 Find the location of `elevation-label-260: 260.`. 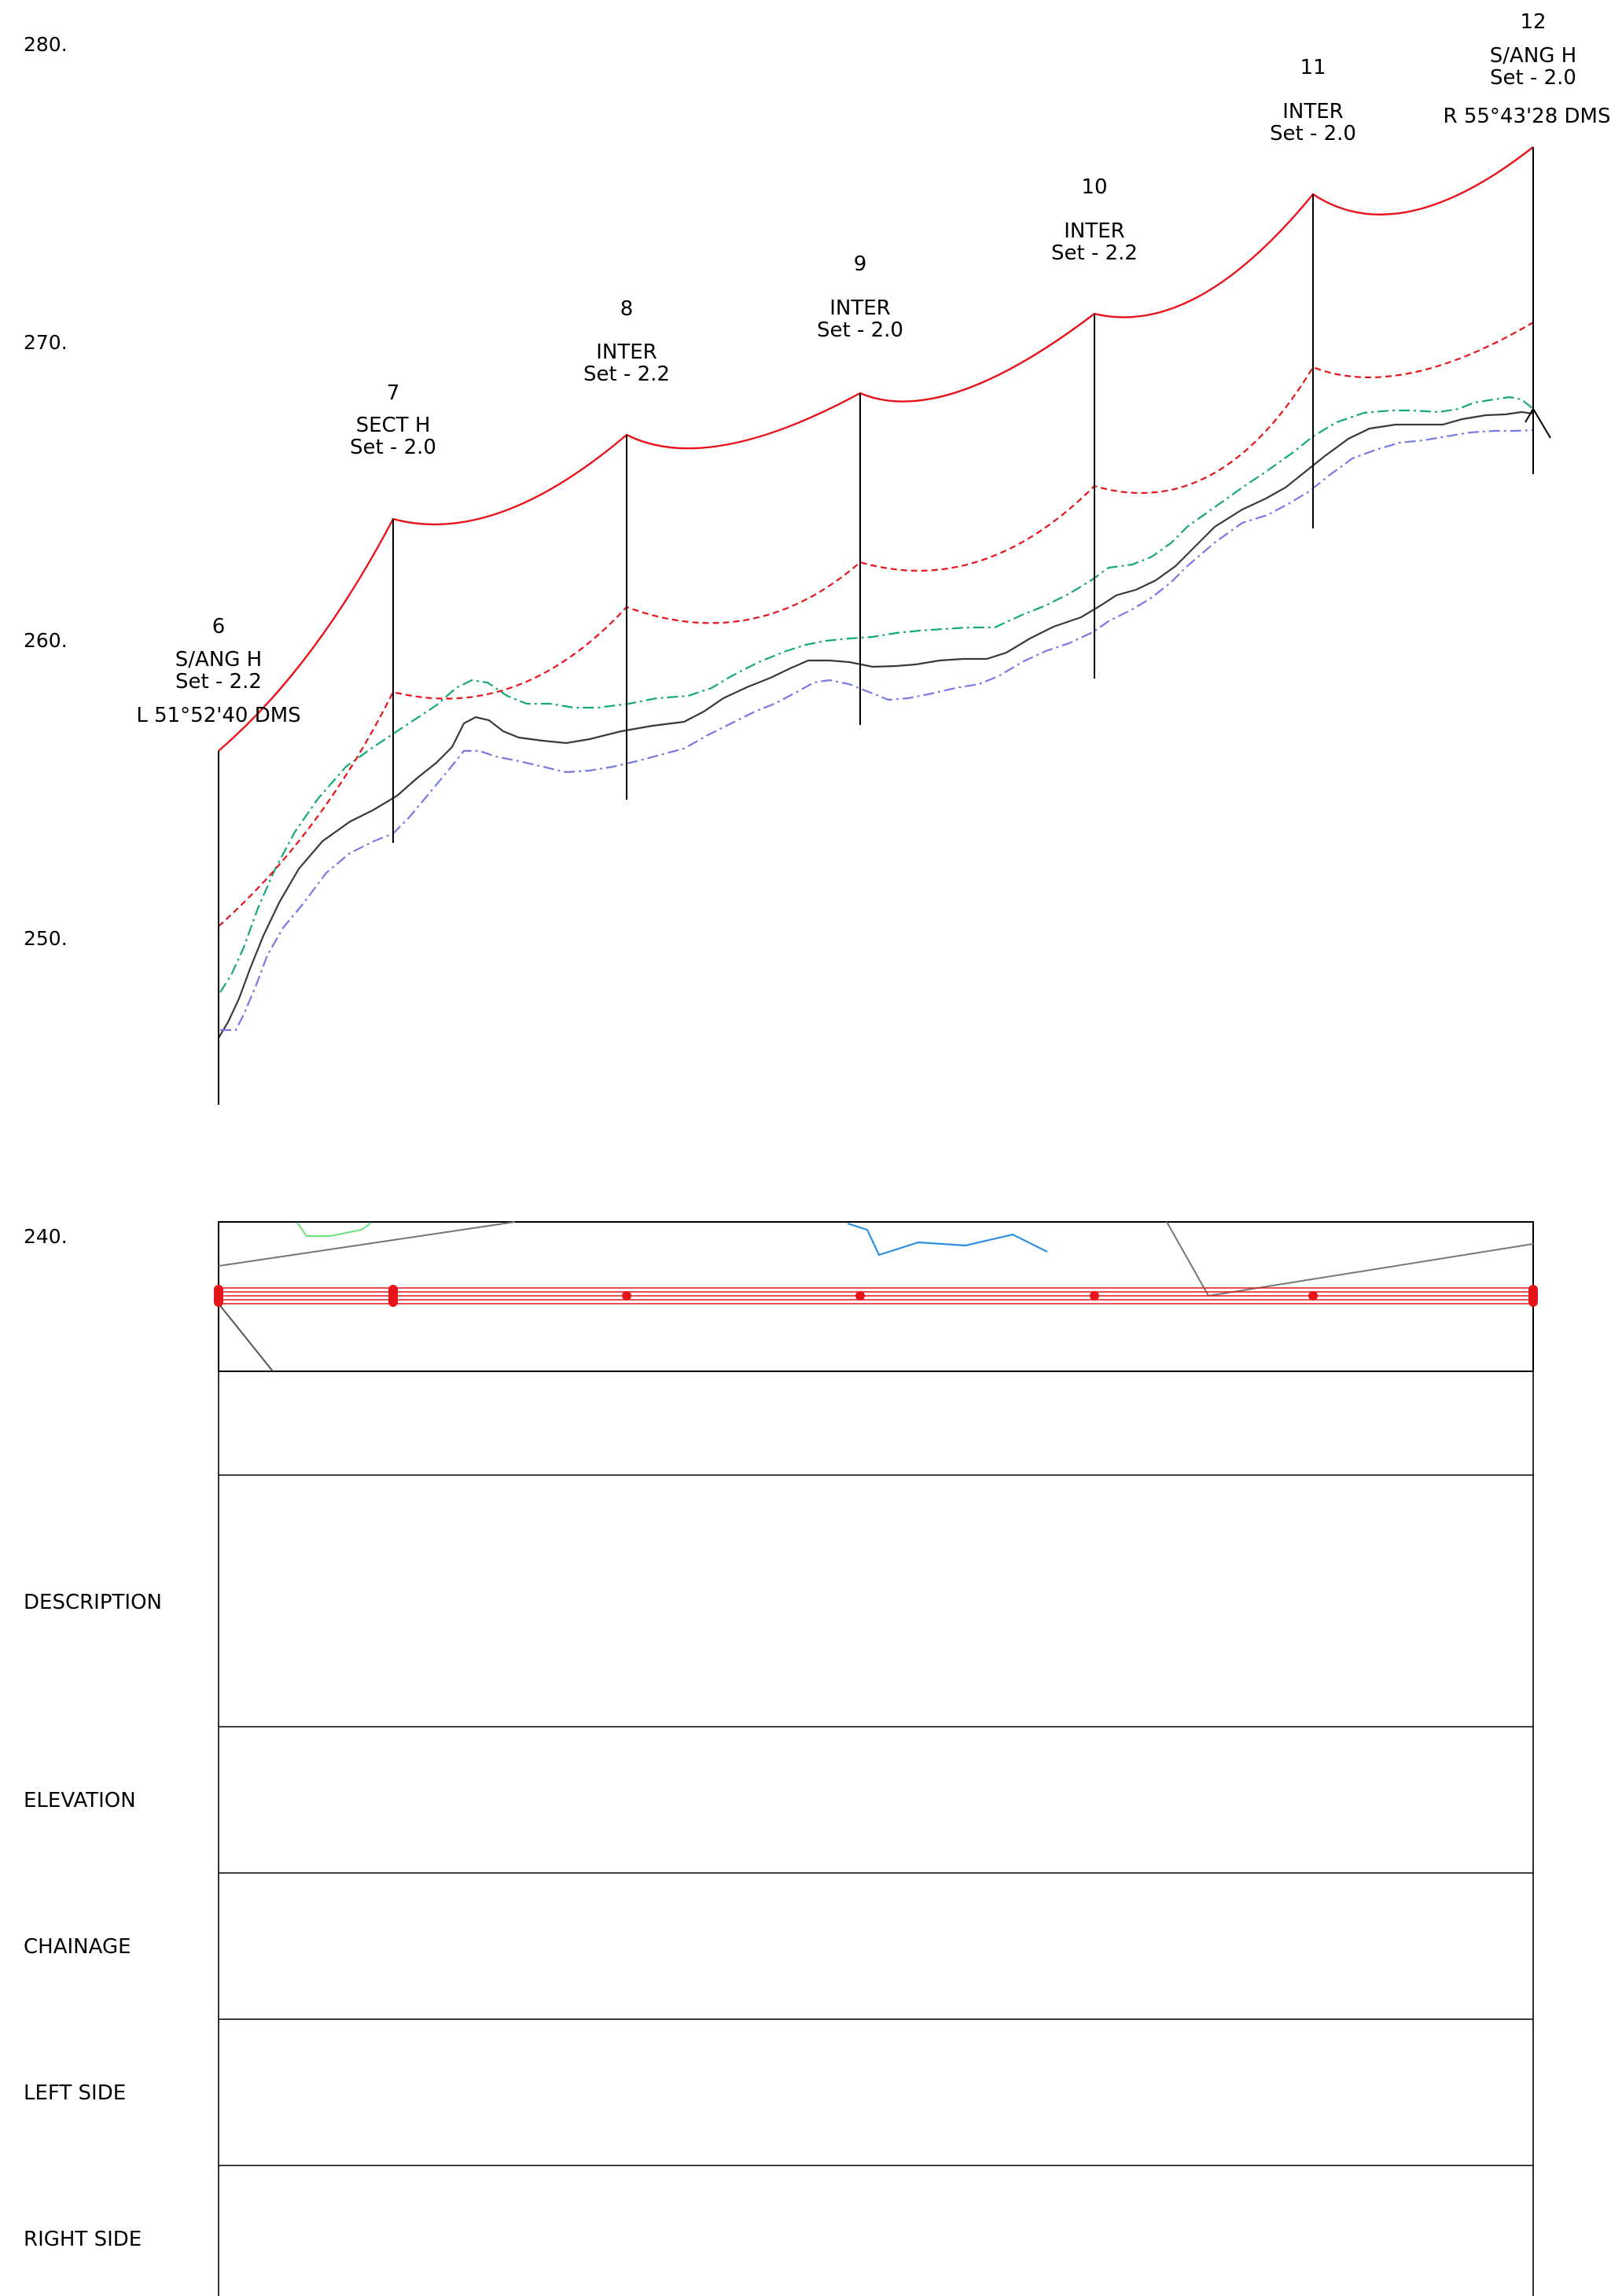

elevation-label-260: 260. is located at coordinates (46, 640).